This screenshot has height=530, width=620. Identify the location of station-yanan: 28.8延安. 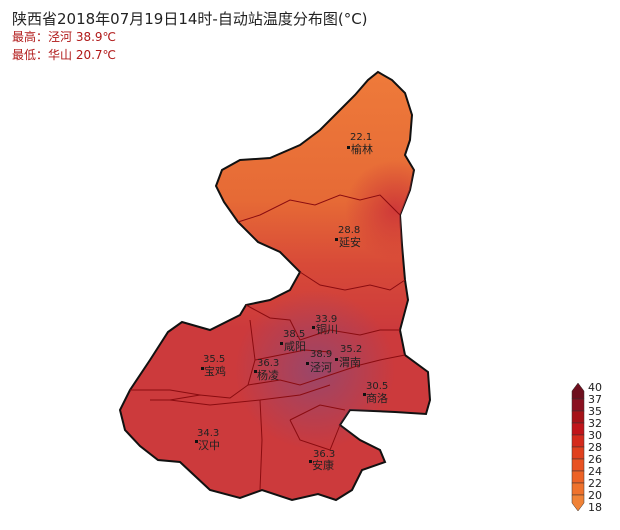
(348, 237).